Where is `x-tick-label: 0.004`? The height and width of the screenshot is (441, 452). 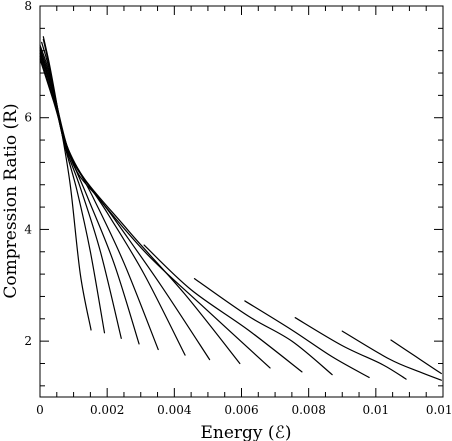 x-tick-label: 0.004 is located at coordinates (174, 410).